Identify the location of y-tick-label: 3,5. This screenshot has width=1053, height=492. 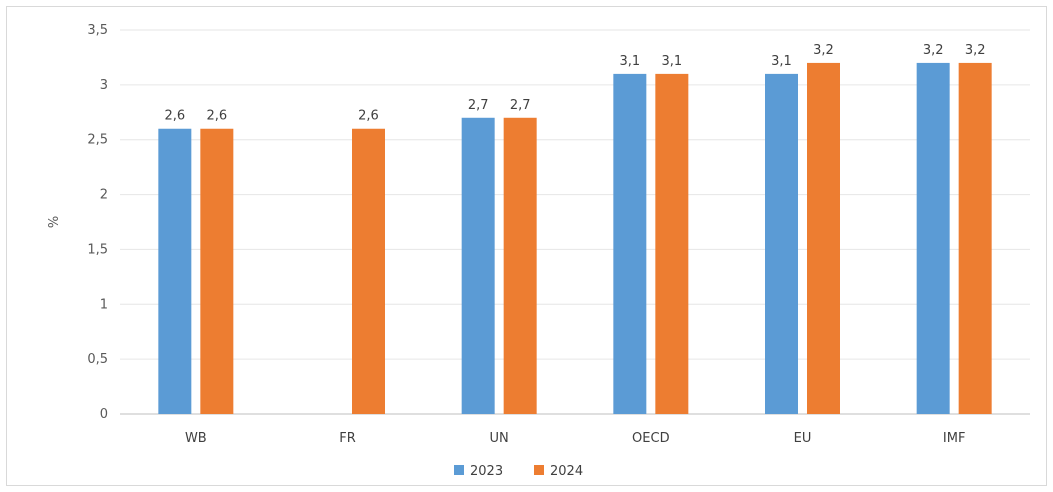
(97, 30).